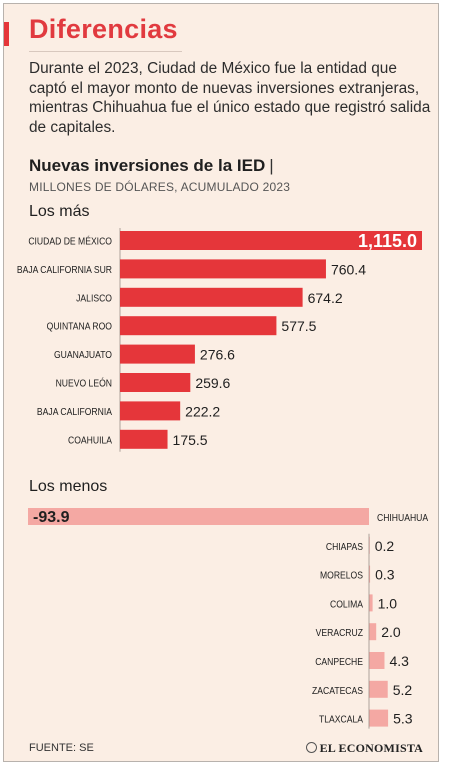  What do you see at coordinates (198, 326) in the screenshot?
I see `bar-quintana-roo` at bounding box center [198, 326].